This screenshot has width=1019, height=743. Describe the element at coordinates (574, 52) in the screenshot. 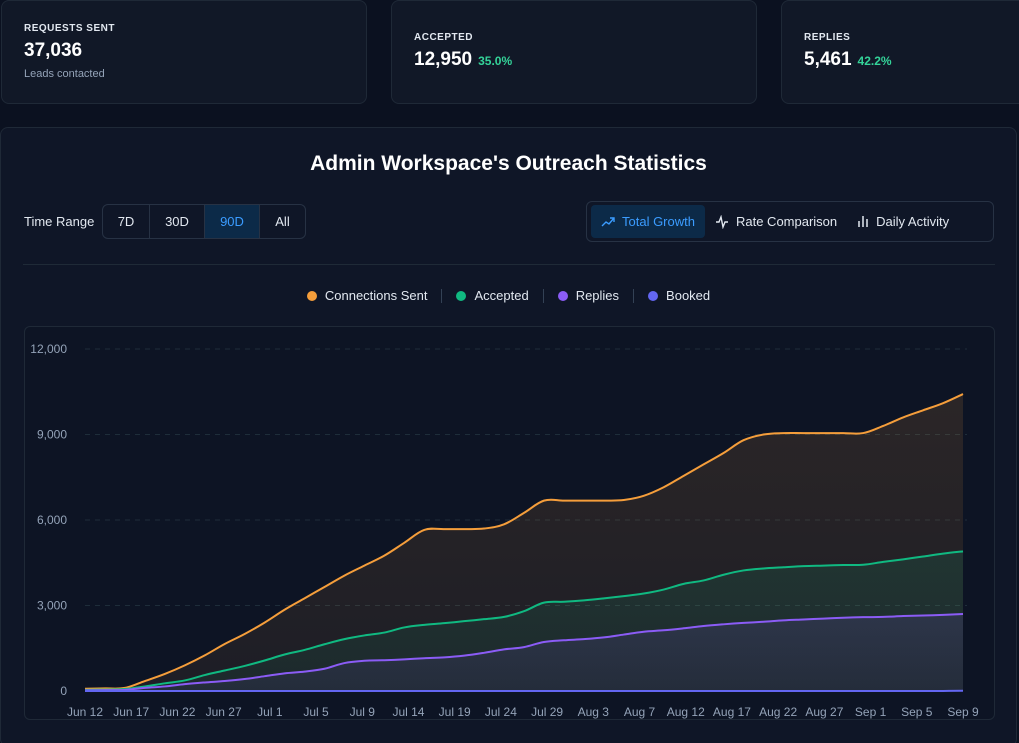

I see `stat-card-accepted: ACCEPTED 12,950 35.0%` at that location.